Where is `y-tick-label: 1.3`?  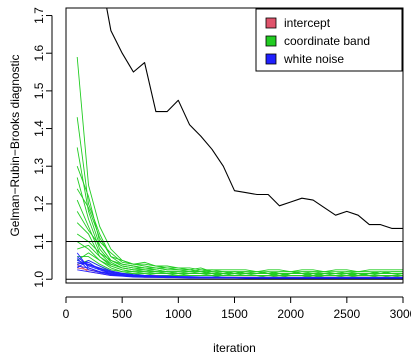 y-tick-label: 1.3 is located at coordinates (39, 166).